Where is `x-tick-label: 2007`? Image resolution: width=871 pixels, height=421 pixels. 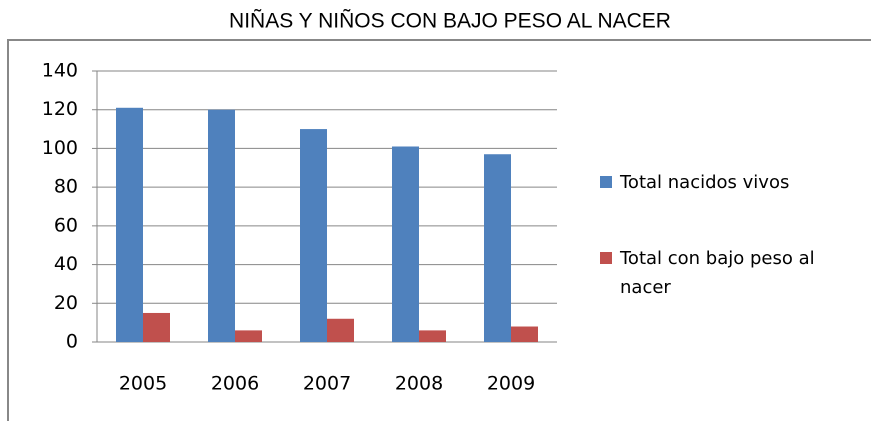
x-tick-label: 2007 is located at coordinates (327, 384).